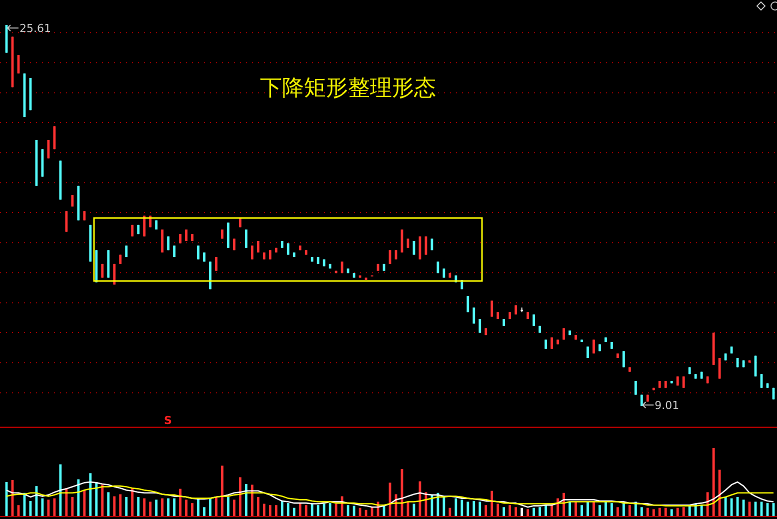 The image size is (777, 519). What do you see at coordinates (348, 88) in the screenshot?
I see `text: 下降矩形整理形态` at bounding box center [348, 88].